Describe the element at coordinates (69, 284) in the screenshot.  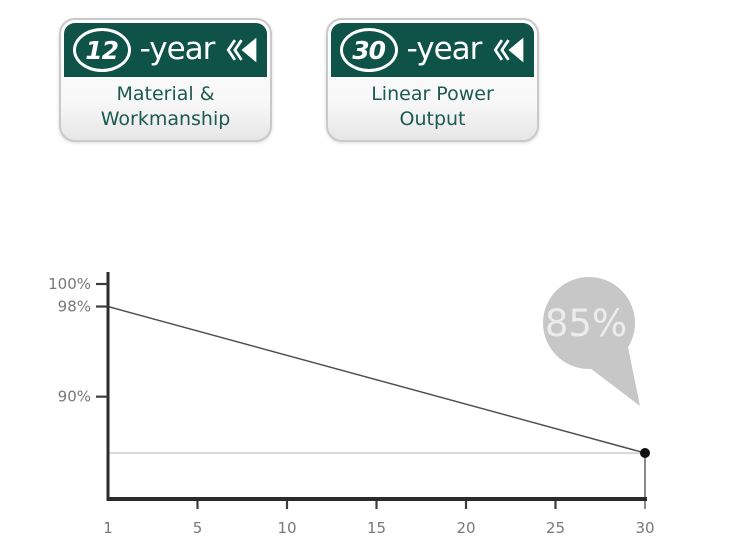
I see `y-tick-label: 100%` at that location.